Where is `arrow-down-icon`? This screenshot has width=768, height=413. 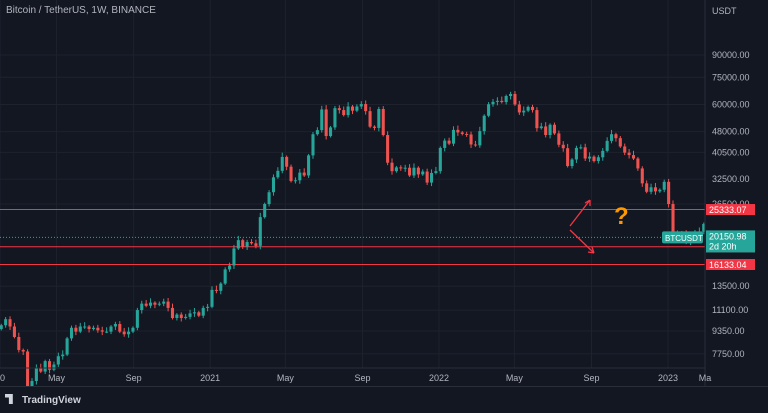 arrow-down-icon is located at coordinates (582, 241).